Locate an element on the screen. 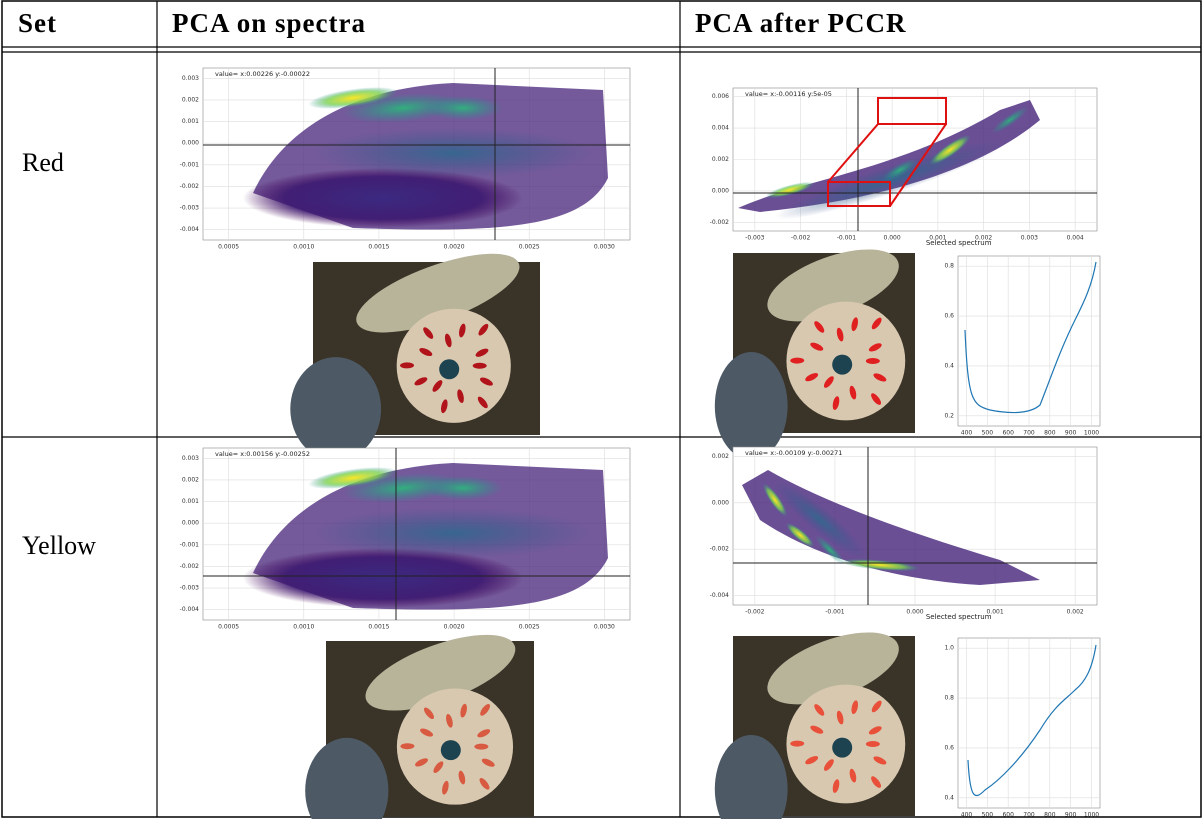  x-tick-label: 0.000 is located at coordinates (892, 238).